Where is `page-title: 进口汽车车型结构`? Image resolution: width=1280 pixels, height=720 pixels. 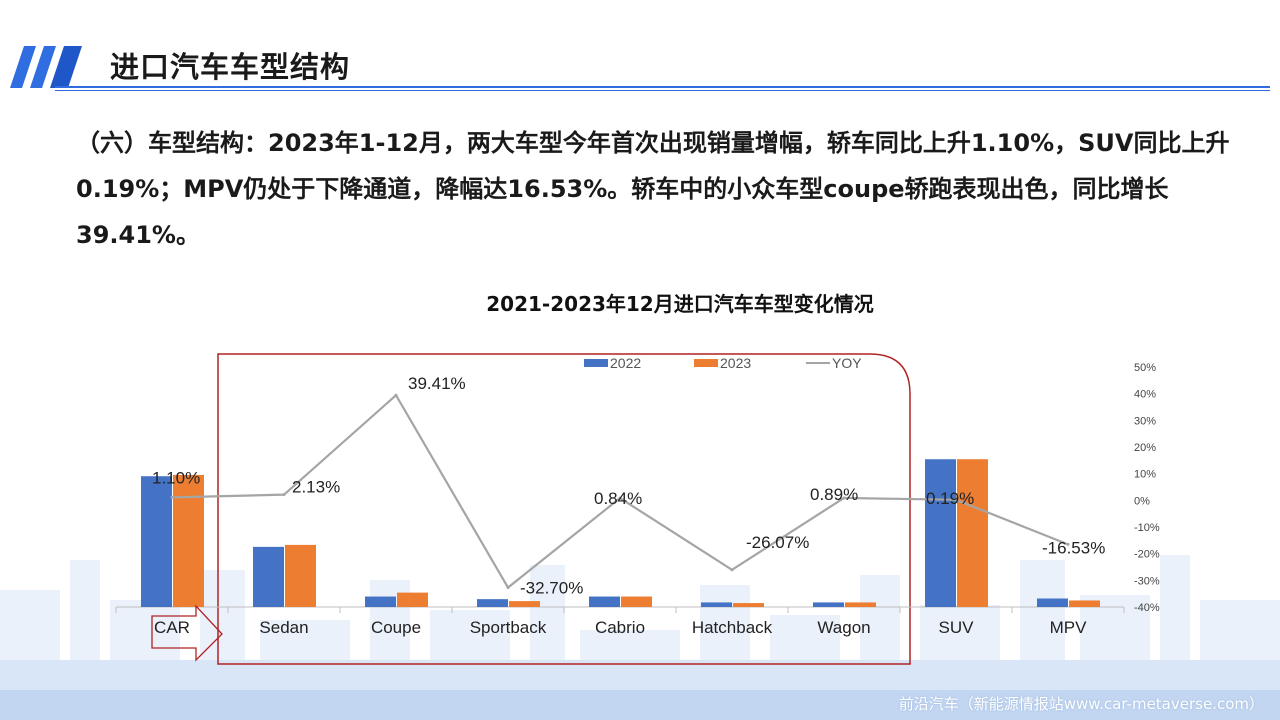
page-title: 进口汽车车型结构 is located at coordinates (230, 67).